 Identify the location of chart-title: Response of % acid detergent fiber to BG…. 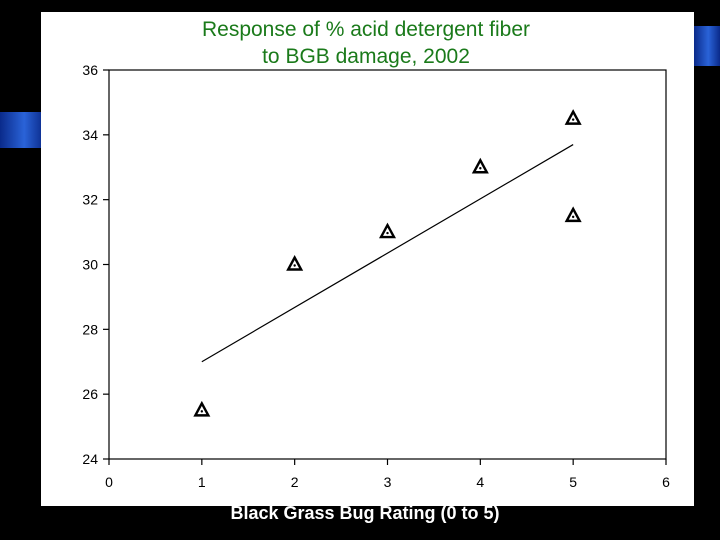
(366, 43).